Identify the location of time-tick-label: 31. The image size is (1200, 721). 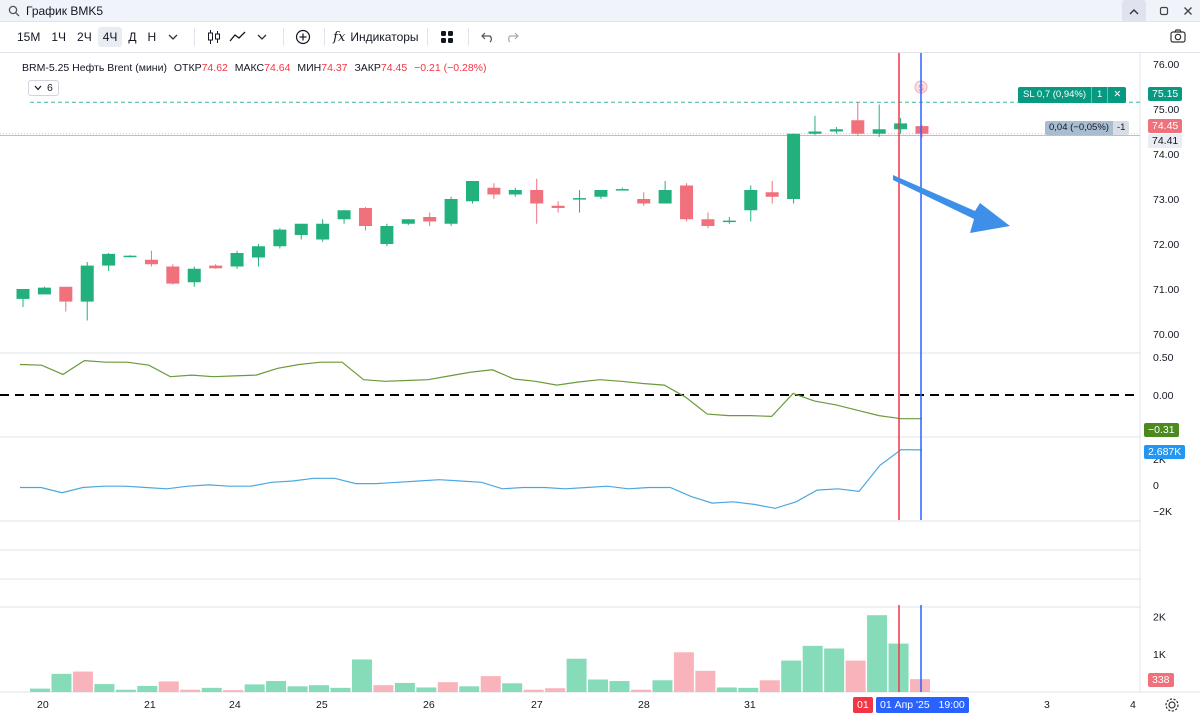
(750, 705).